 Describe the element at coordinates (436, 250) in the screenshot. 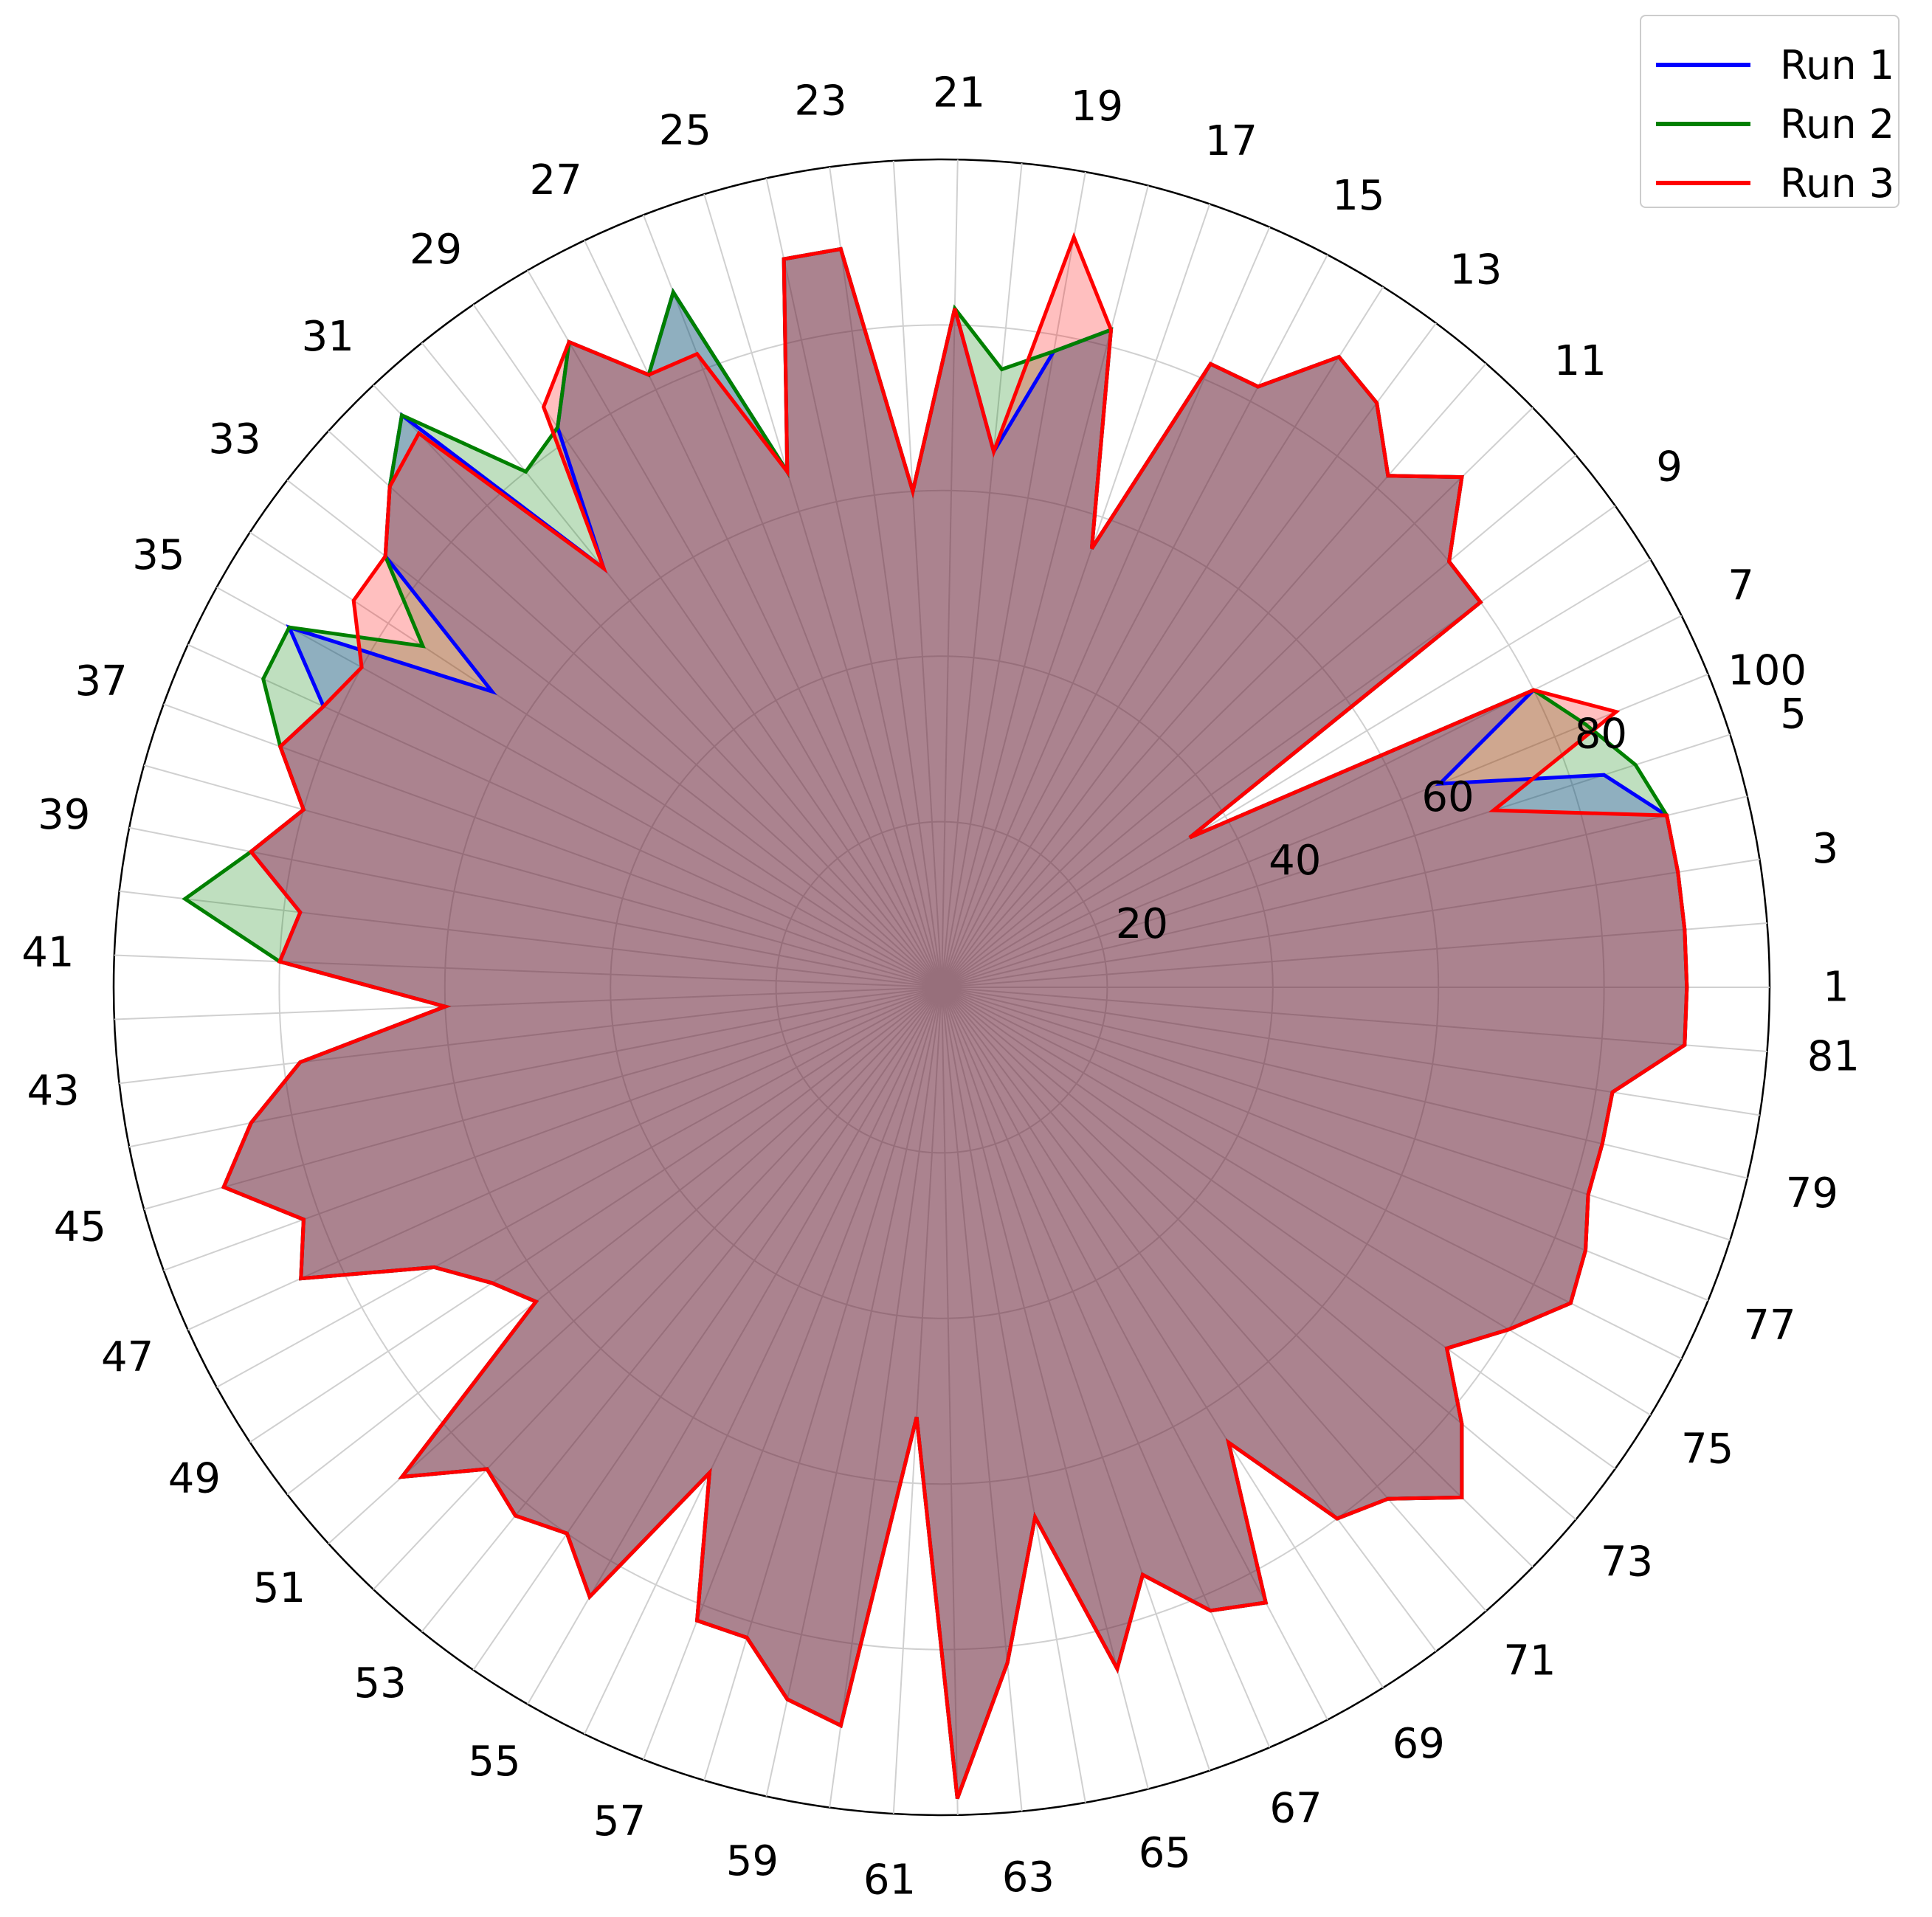

I see `category-tick-label: 29` at that location.